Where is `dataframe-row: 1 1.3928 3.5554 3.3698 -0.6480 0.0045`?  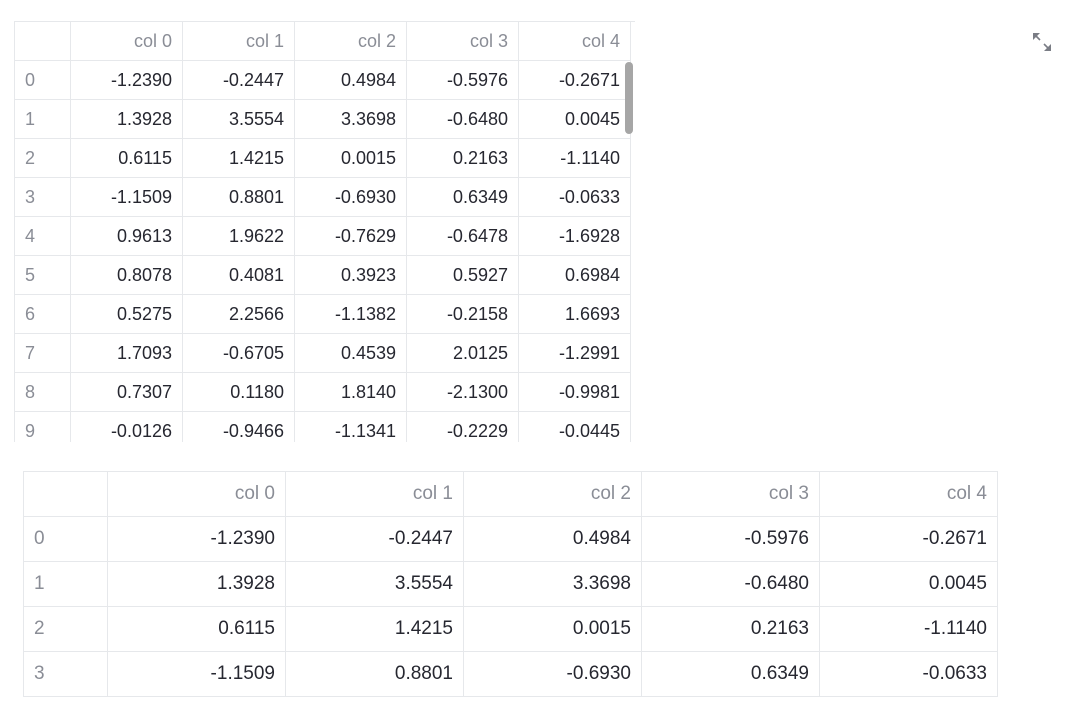 dataframe-row: 1 1.3928 3.5554 3.3698 -0.6480 0.0045 is located at coordinates (322, 119).